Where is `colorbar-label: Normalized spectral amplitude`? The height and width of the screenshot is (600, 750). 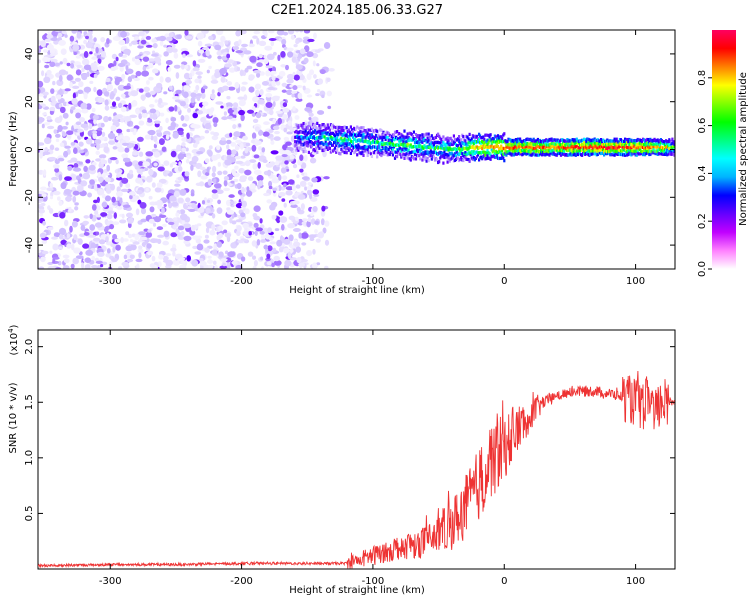 colorbar-label: Normalized spectral amplitude is located at coordinates (743, 149).